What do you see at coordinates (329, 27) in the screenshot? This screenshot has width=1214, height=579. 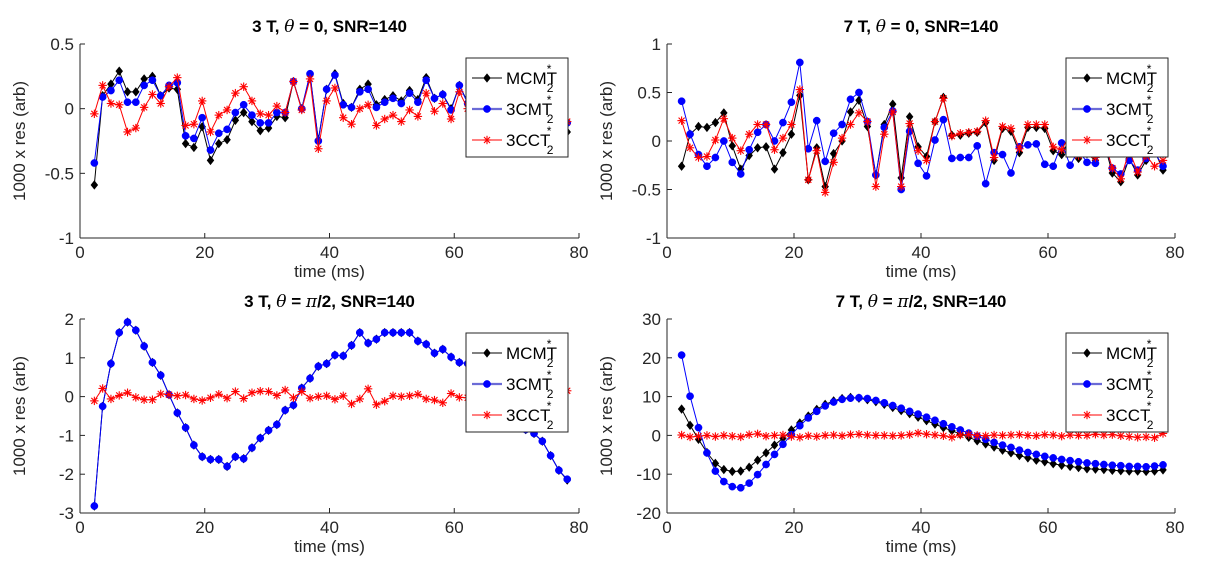 I see `subplot-title: 3 T, θ = 0, SNR=140` at bounding box center [329, 27].